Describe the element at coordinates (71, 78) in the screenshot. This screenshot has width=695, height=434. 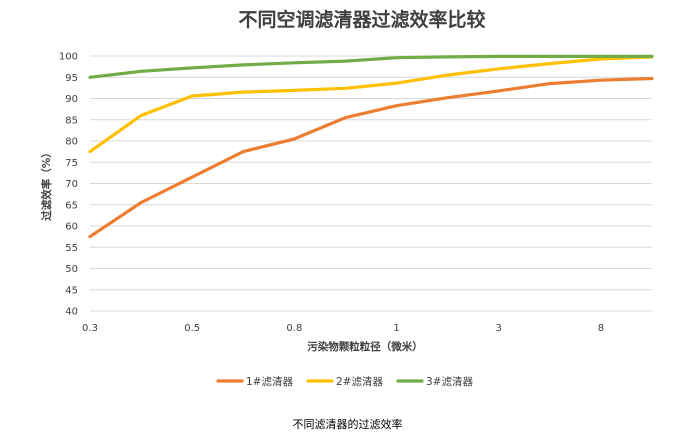
I see `y-tick-label: 95` at that location.